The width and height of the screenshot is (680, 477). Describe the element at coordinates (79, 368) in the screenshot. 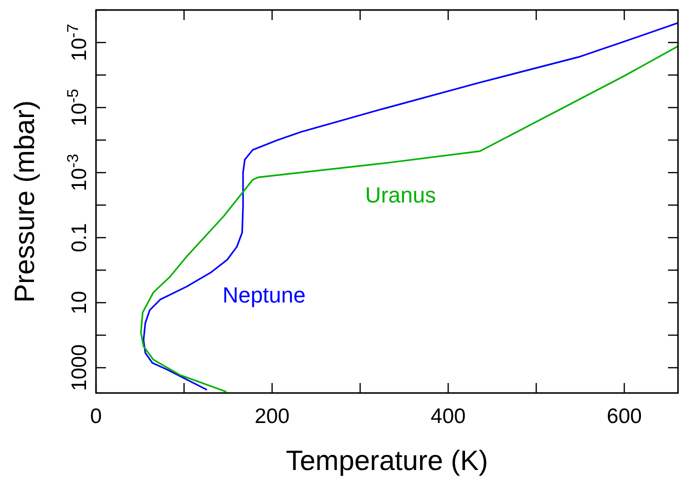

I see `y-tick-label: 1000` at that location.